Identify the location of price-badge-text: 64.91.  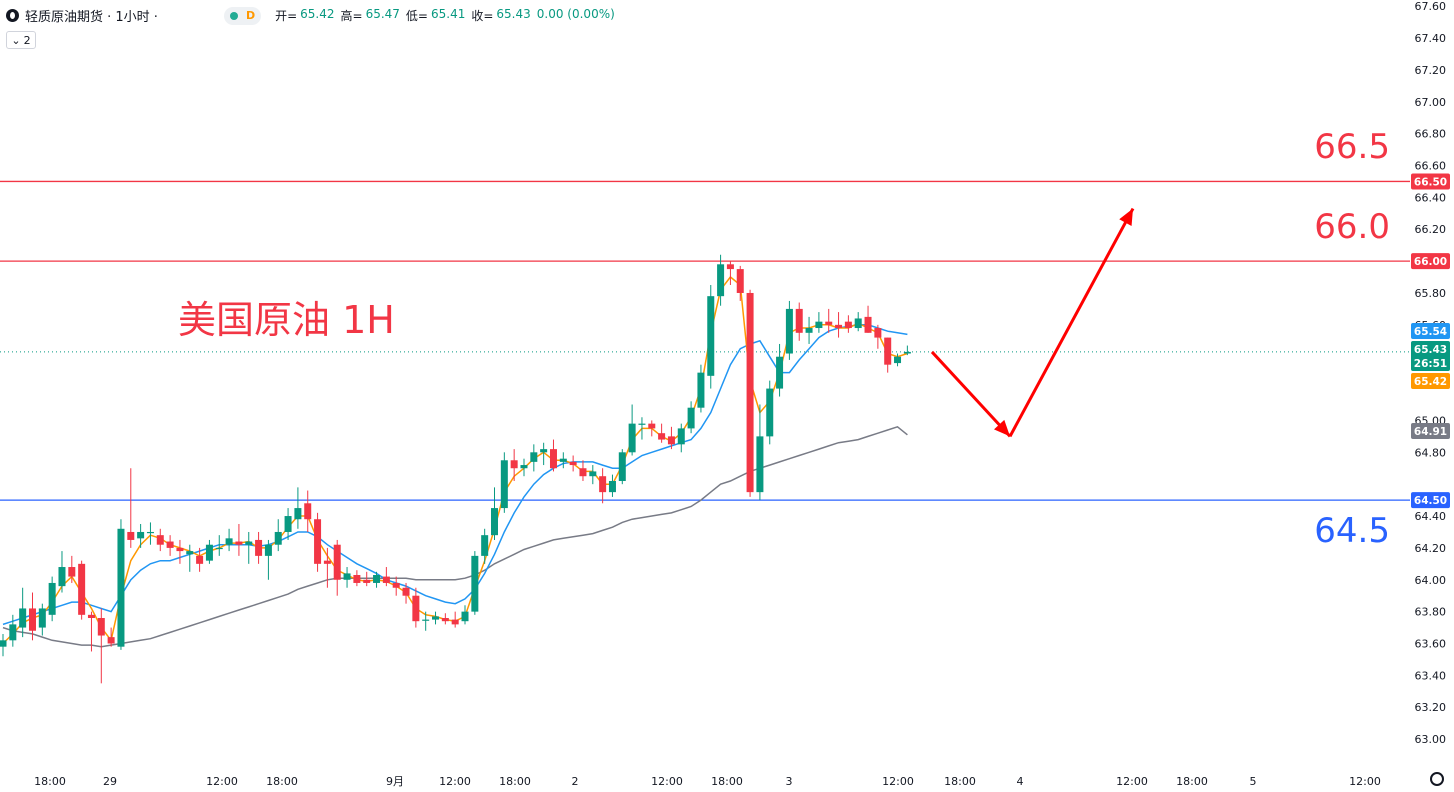
(1430, 432).